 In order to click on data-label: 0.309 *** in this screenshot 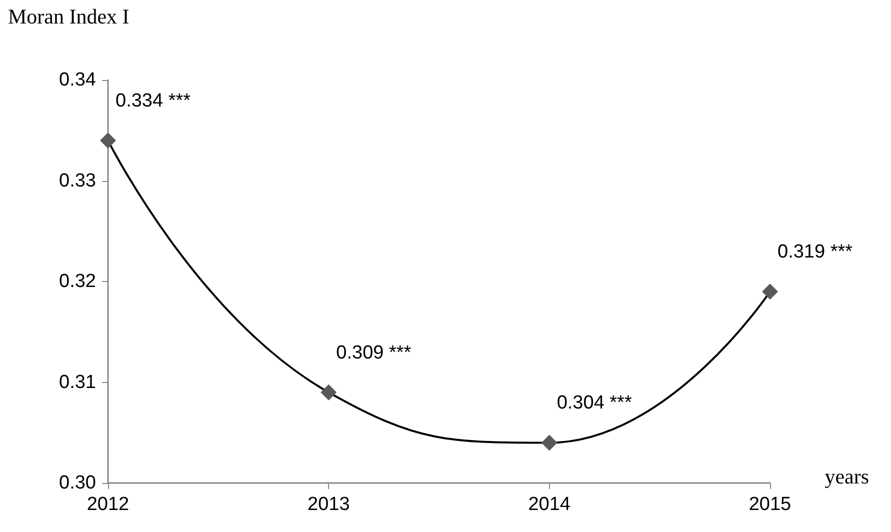, I will do `click(374, 353)`.